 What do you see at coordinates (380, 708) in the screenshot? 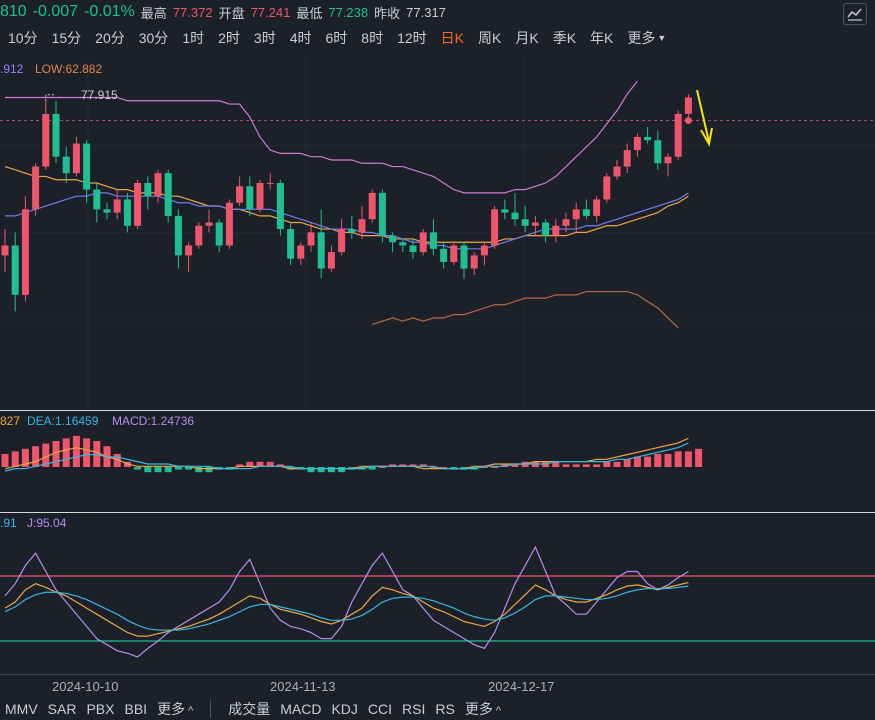
I see `indicator-tab: CCI` at bounding box center [380, 708].